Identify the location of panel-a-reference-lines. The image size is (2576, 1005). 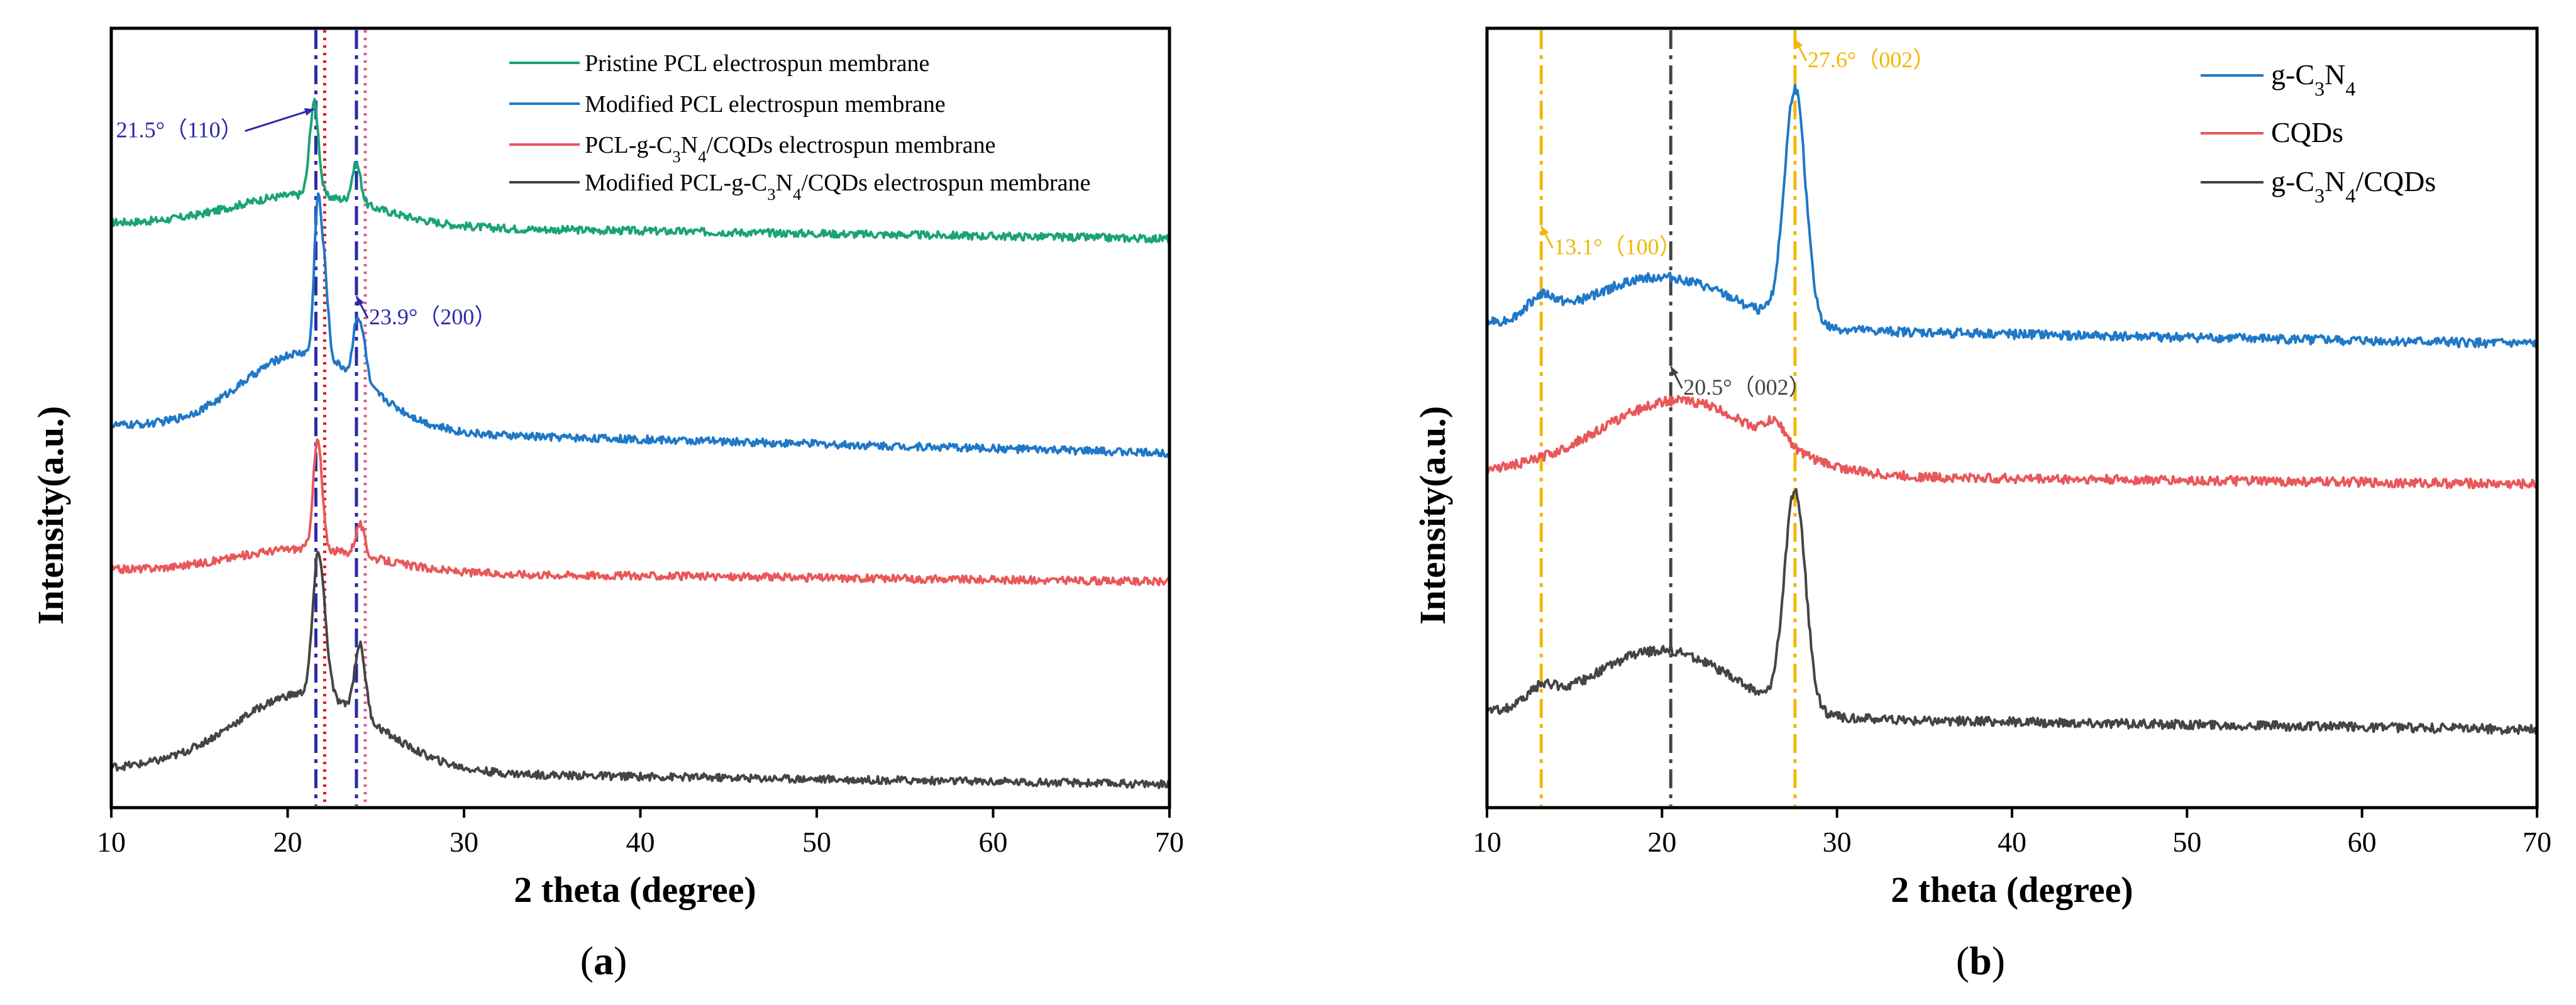
(340, 418).